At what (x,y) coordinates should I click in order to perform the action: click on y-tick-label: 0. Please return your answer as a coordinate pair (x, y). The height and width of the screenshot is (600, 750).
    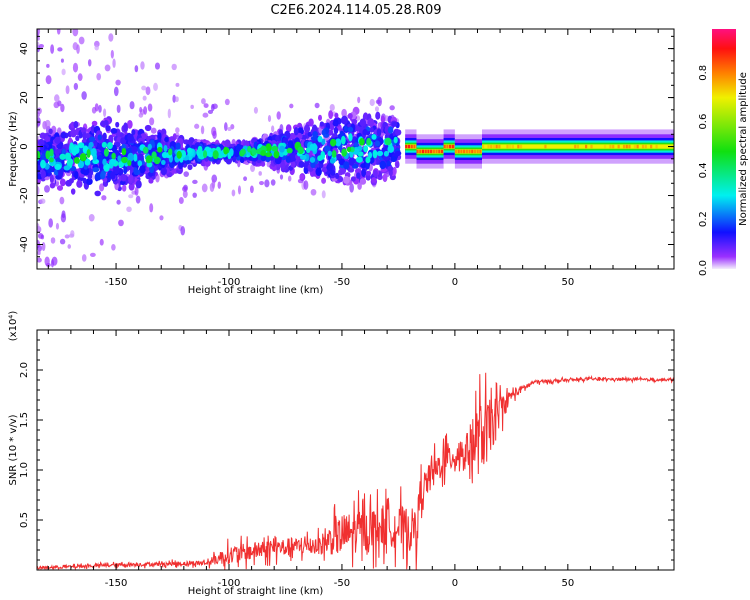
    Looking at the image, I should click on (24, 146).